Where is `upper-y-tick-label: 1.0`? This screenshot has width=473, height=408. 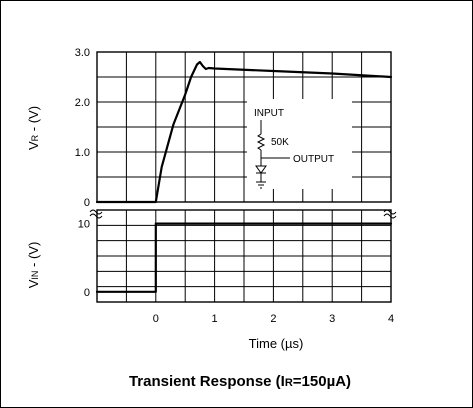
upper-y-tick-label: 1.0 is located at coordinates (82, 153).